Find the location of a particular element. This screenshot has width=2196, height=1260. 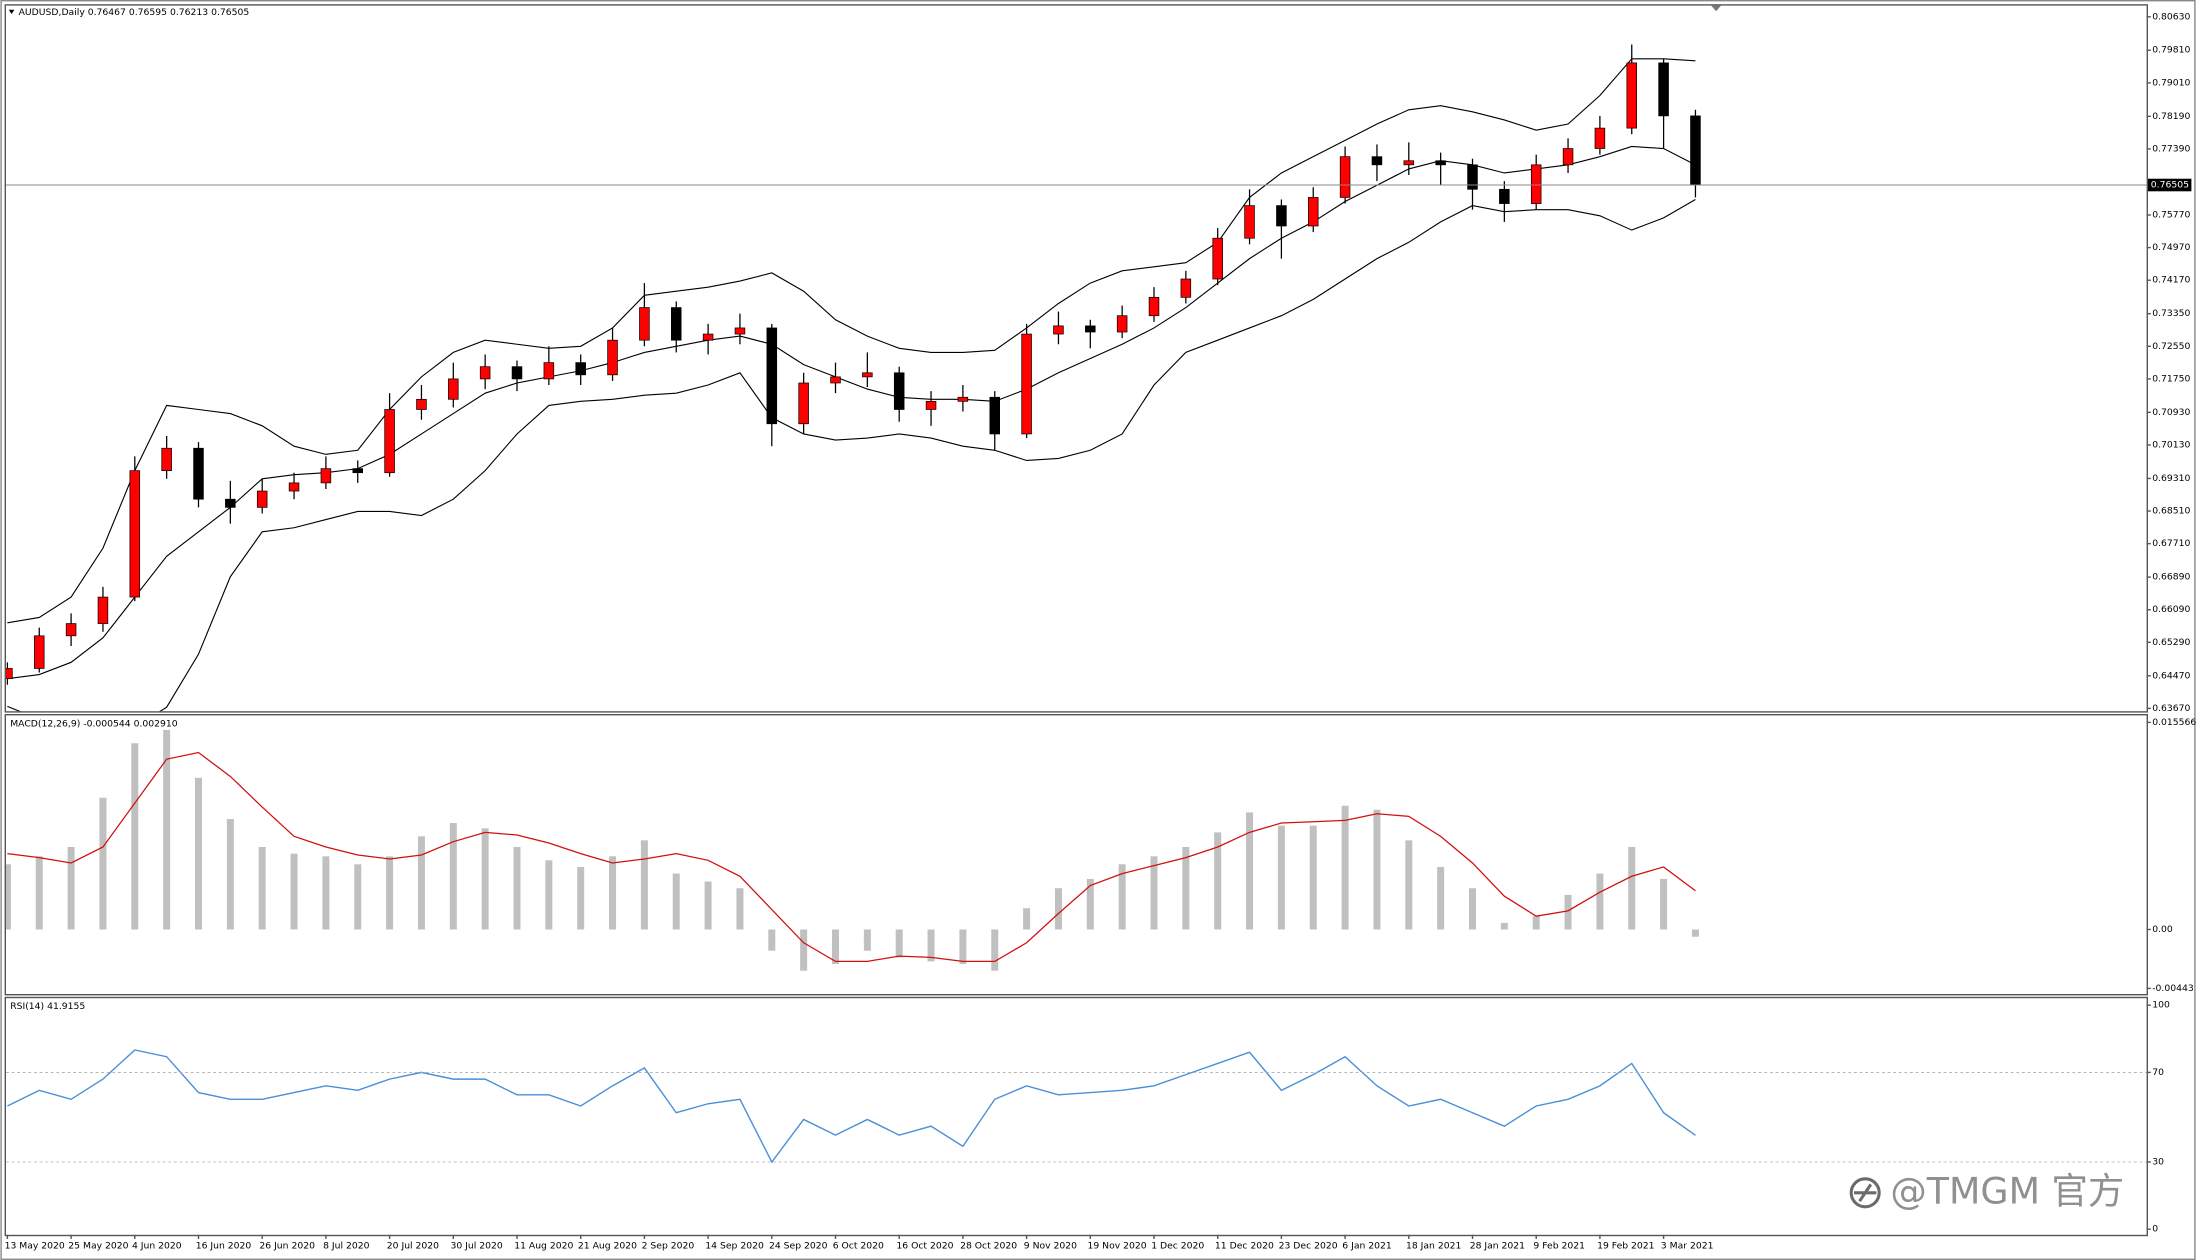

y-tick-label: 0.74970 is located at coordinates (2171, 247).